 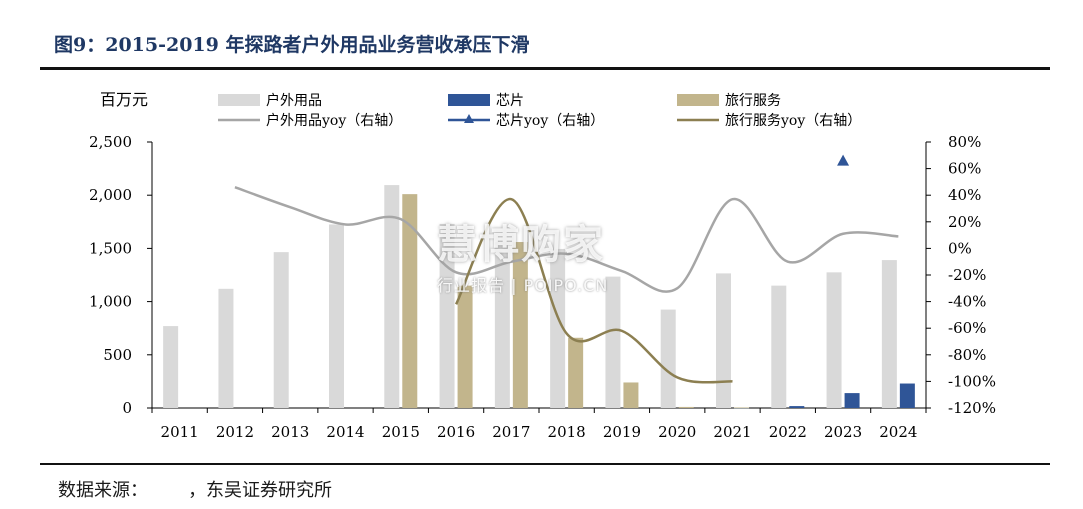 What do you see at coordinates (110, 302) in the screenshot?
I see `left-tick-label: 1,000` at bounding box center [110, 302].